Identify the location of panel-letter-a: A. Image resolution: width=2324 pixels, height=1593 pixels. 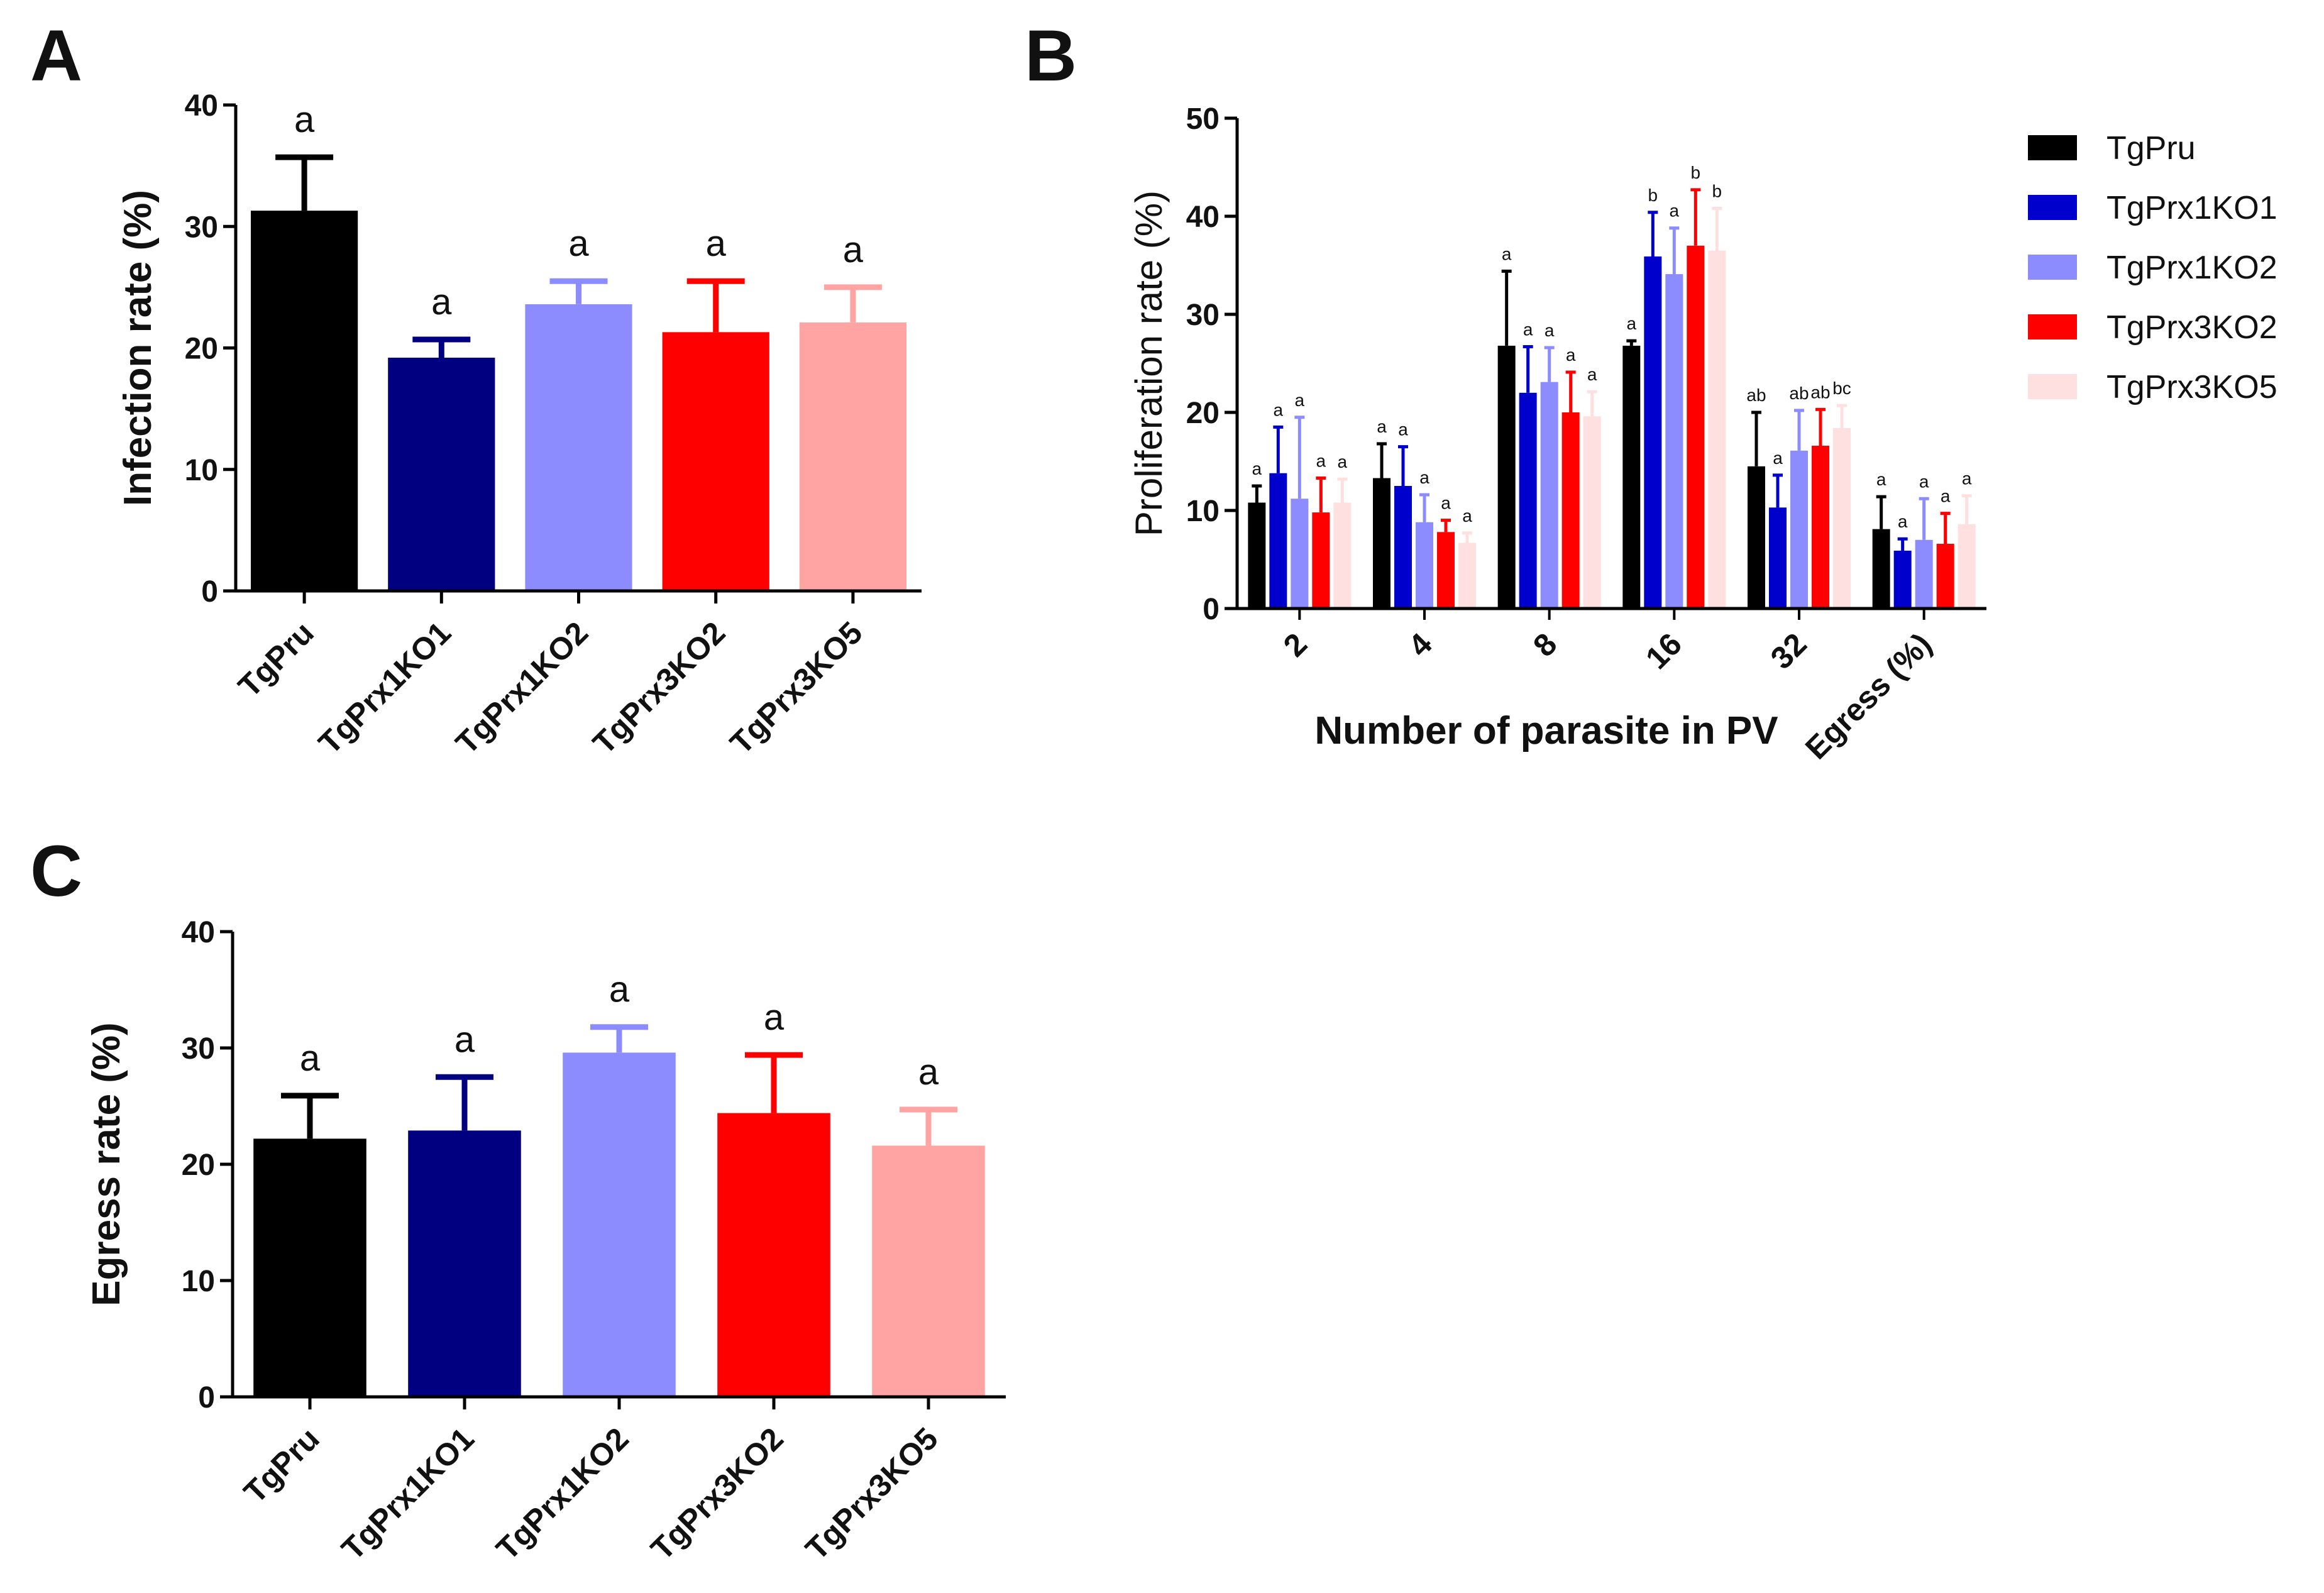
(56, 56).